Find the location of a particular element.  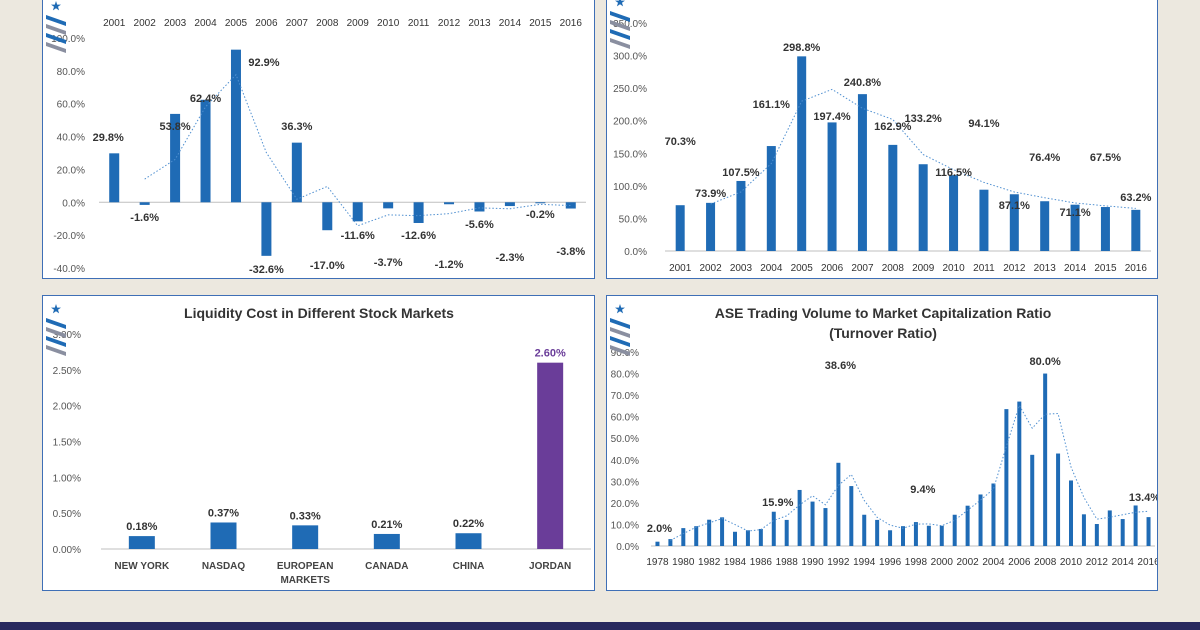

y-tick-label: 350.0% is located at coordinates (630, 24).